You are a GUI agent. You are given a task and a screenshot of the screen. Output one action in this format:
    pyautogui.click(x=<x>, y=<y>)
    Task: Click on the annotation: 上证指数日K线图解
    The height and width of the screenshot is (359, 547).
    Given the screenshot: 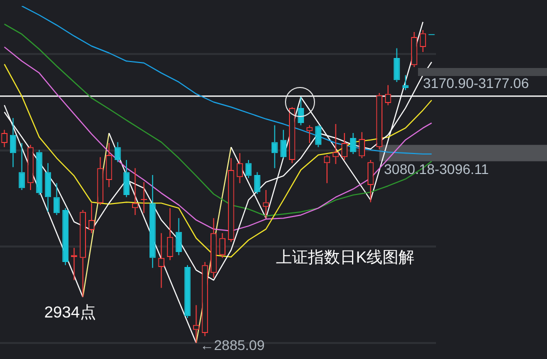 What is the action you would take?
    pyautogui.click(x=345, y=257)
    